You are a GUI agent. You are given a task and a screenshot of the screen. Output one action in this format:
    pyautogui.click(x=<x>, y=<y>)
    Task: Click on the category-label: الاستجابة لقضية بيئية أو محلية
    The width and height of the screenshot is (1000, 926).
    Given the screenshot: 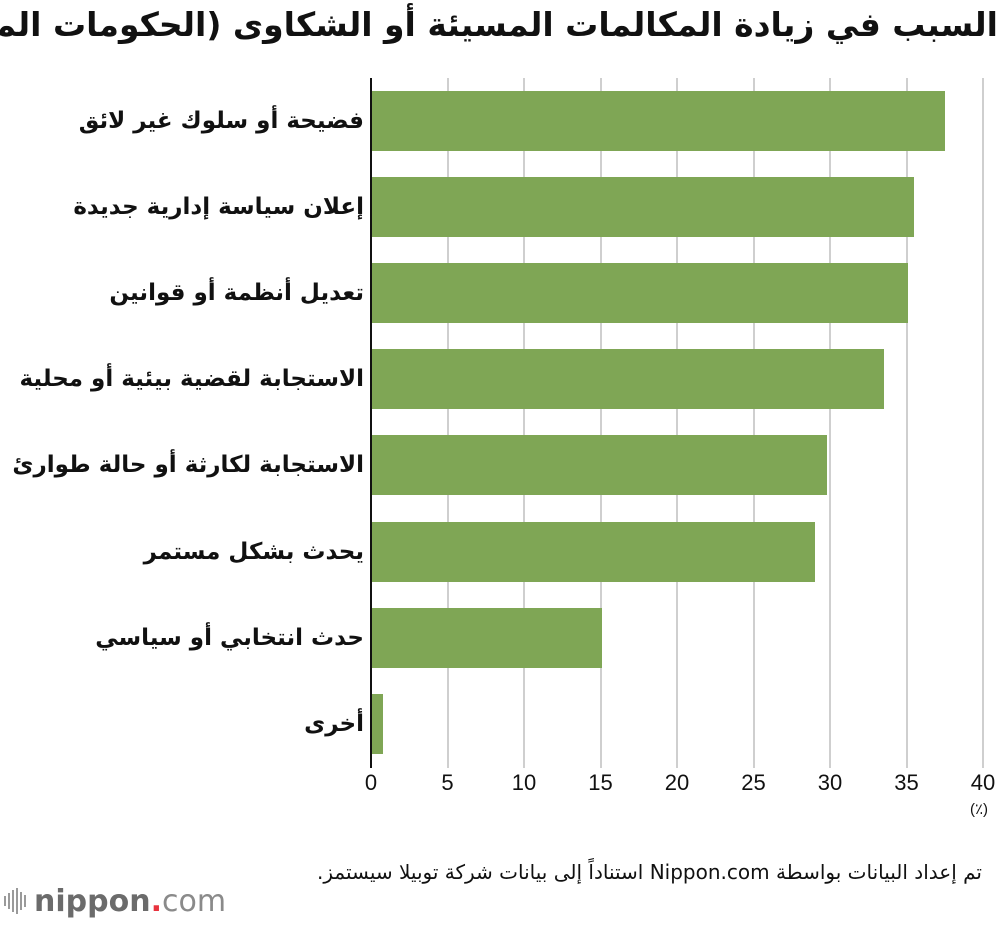 What is the action you would take?
    pyautogui.click(x=191, y=379)
    